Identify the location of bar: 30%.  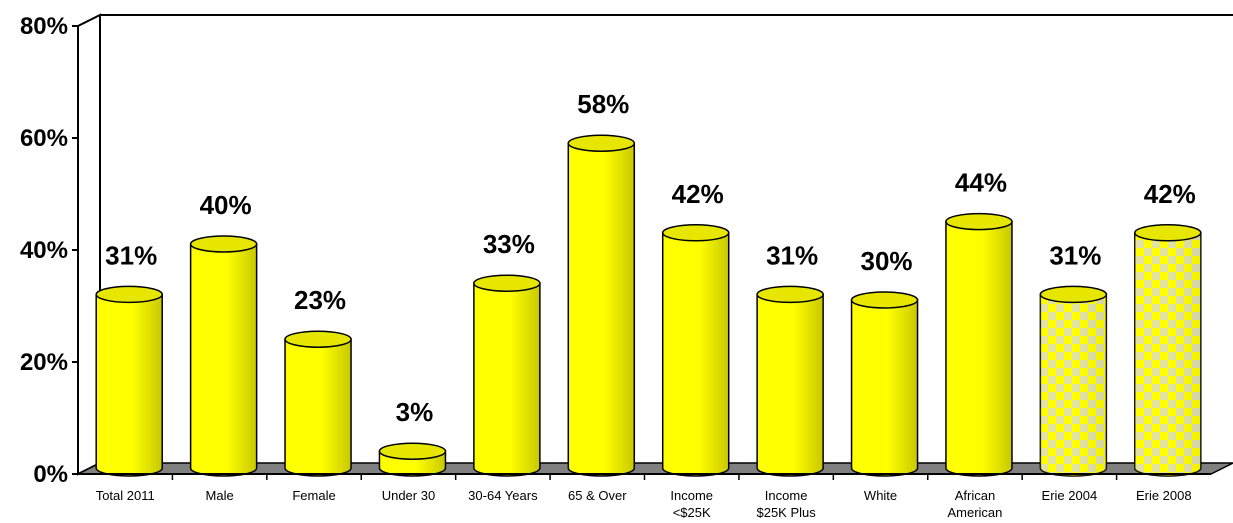
(884, 361).